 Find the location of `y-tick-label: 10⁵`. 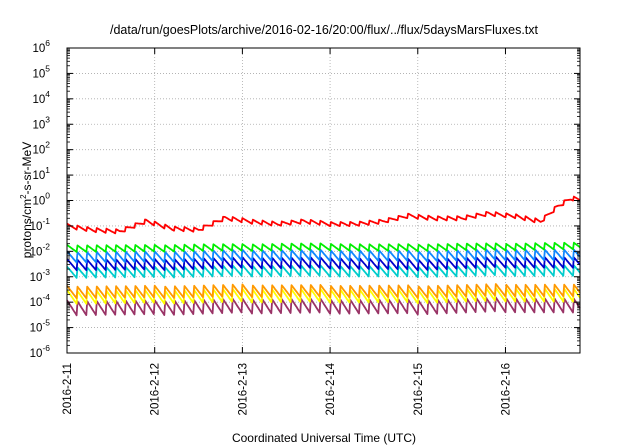

y-tick-label: 10⁵ is located at coordinates (41, 71).